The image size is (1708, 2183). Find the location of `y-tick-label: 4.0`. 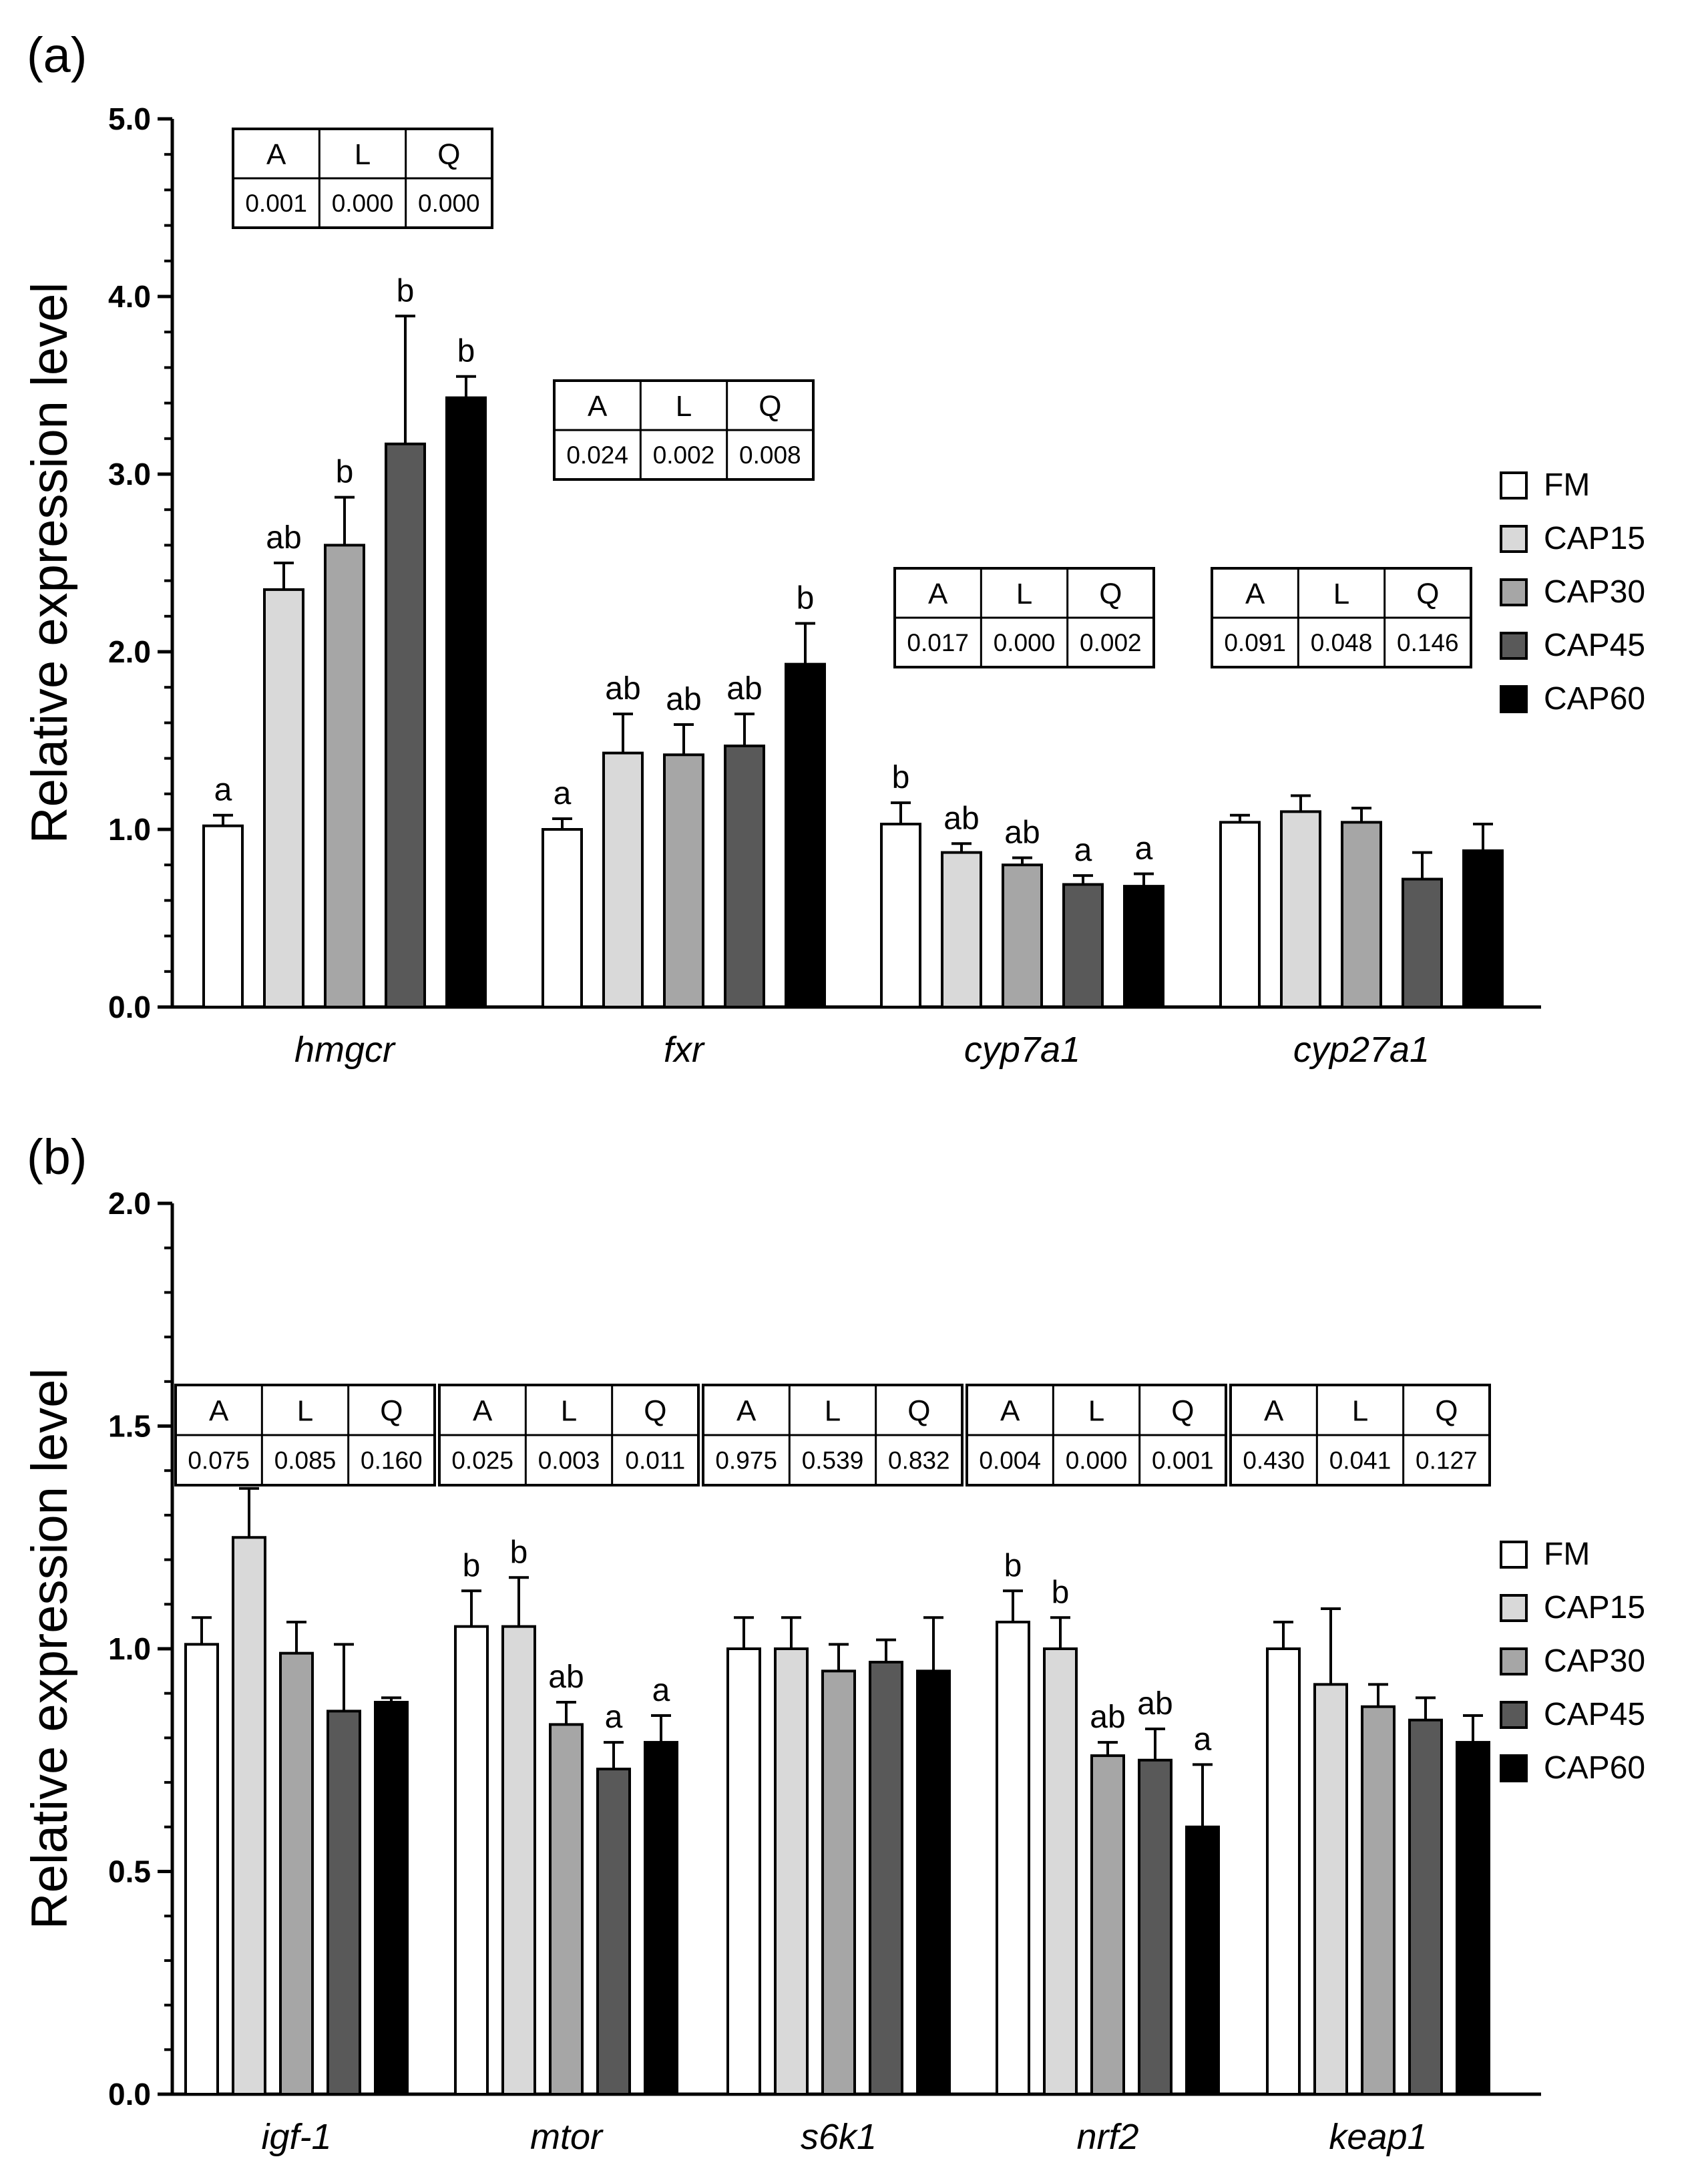

y-tick-label: 4.0 is located at coordinates (129, 296).